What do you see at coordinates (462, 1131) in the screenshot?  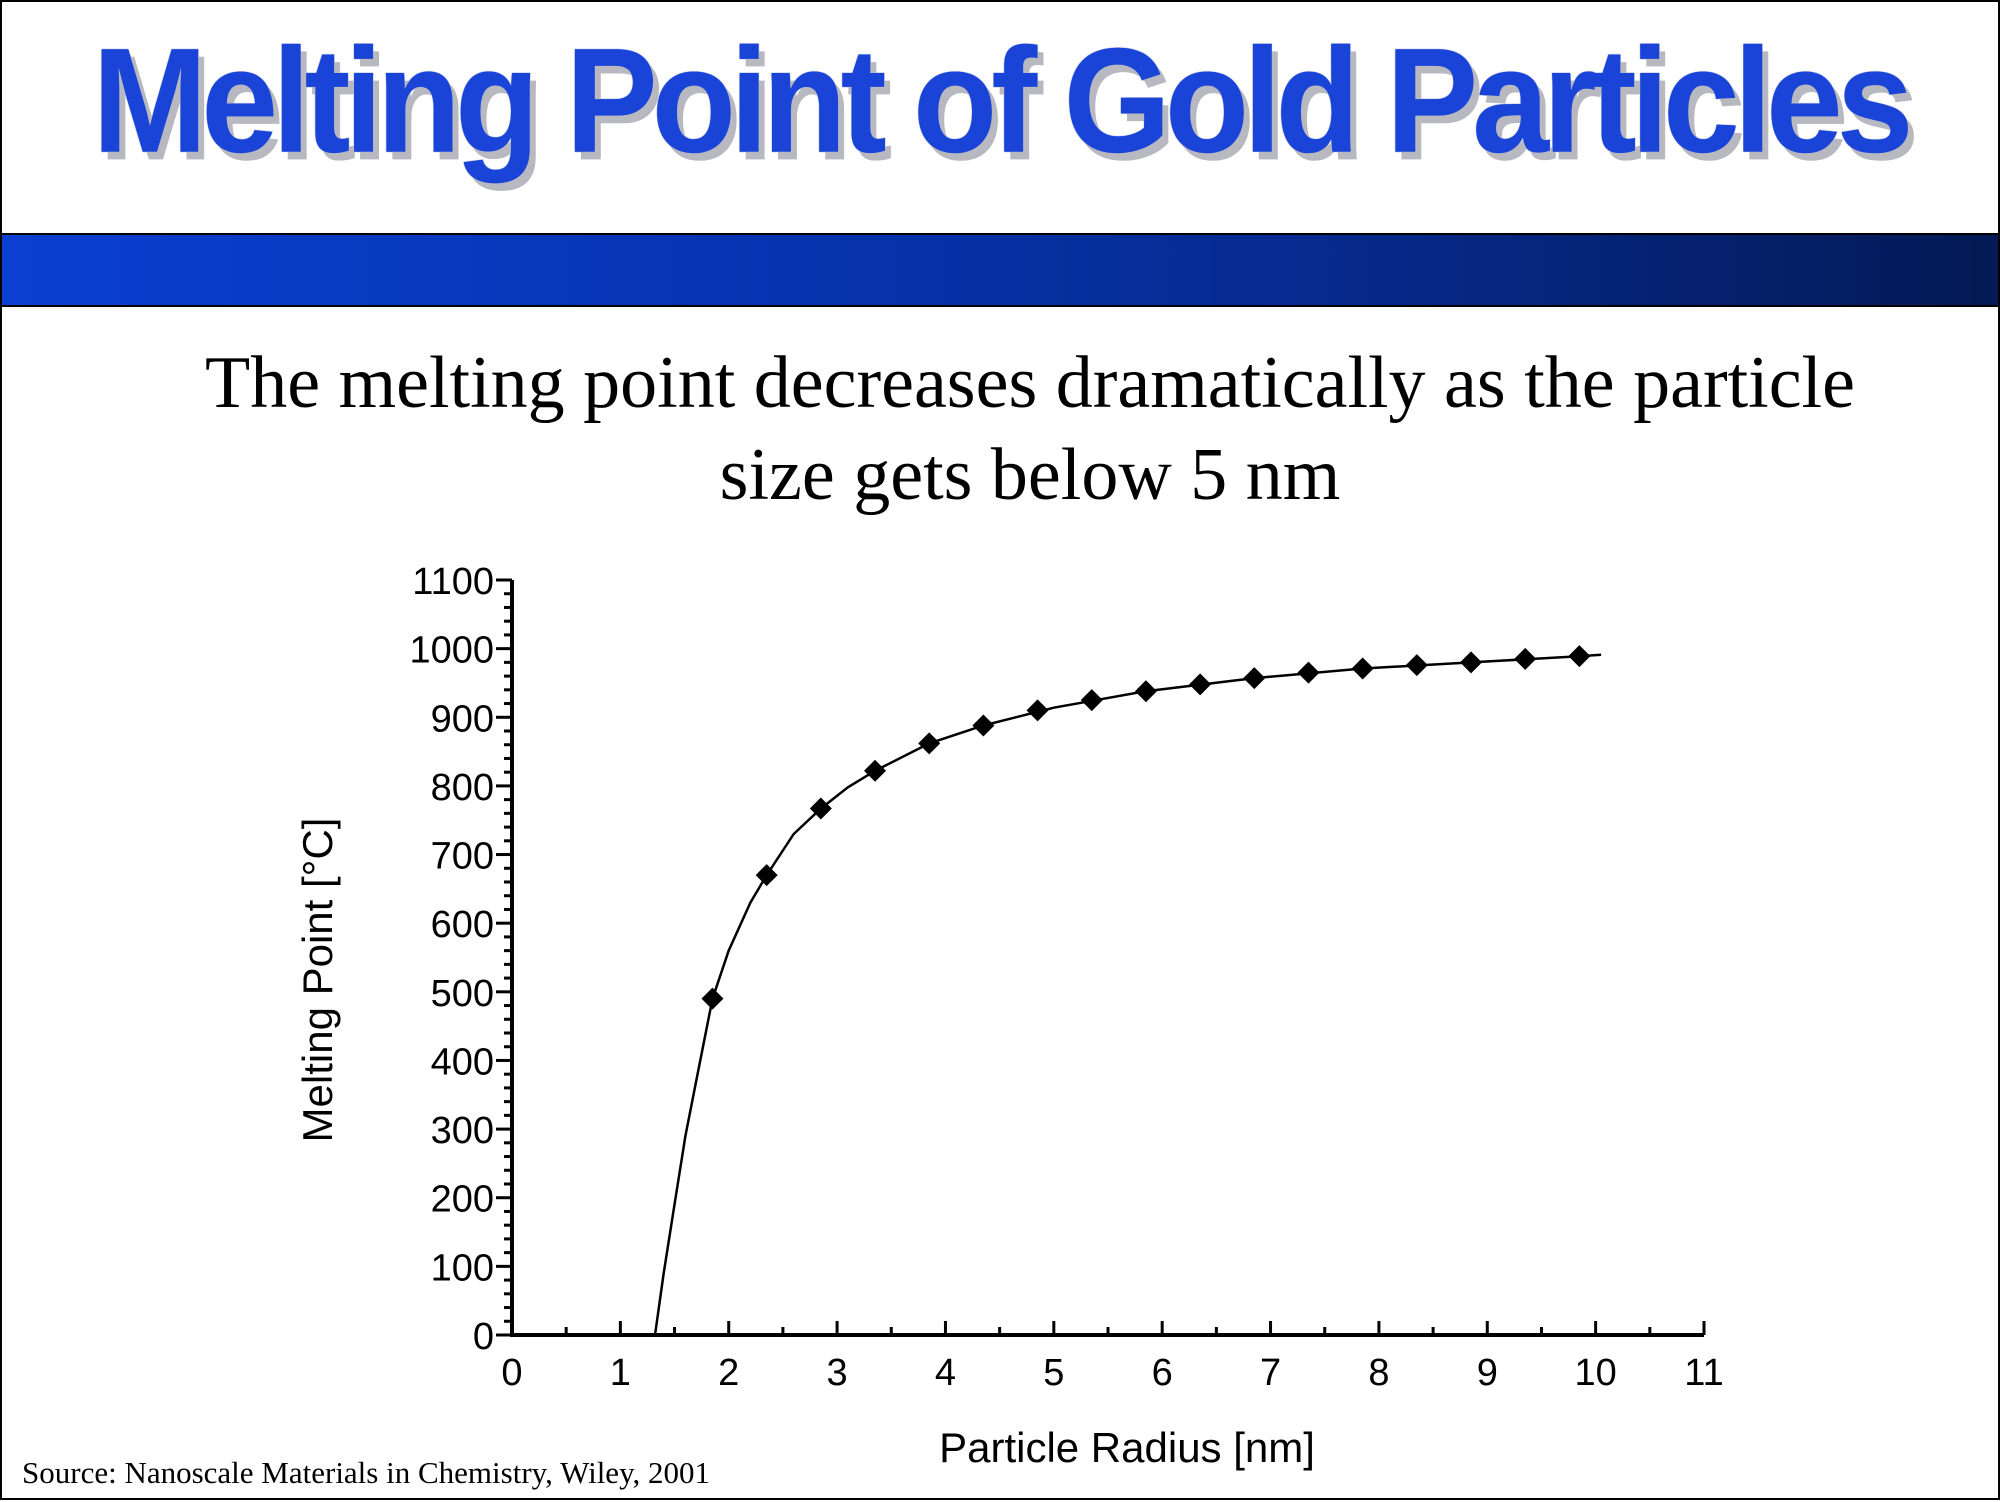 I see `y-tick-label: 300` at bounding box center [462, 1131].